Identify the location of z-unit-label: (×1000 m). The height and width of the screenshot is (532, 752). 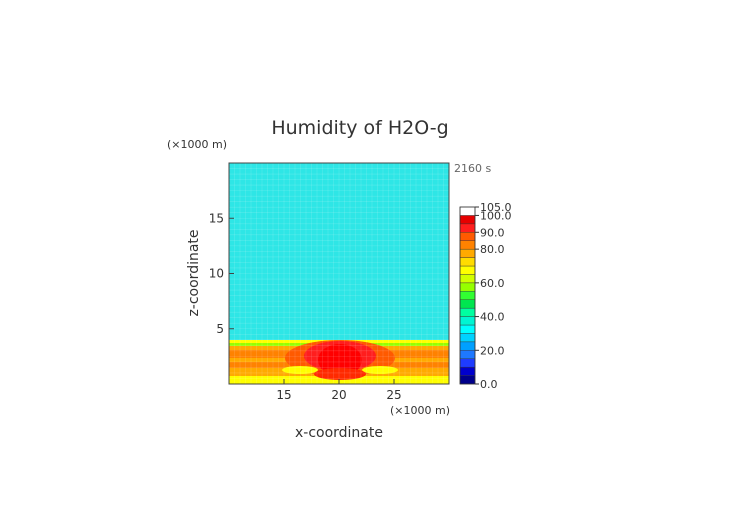
(197, 144).